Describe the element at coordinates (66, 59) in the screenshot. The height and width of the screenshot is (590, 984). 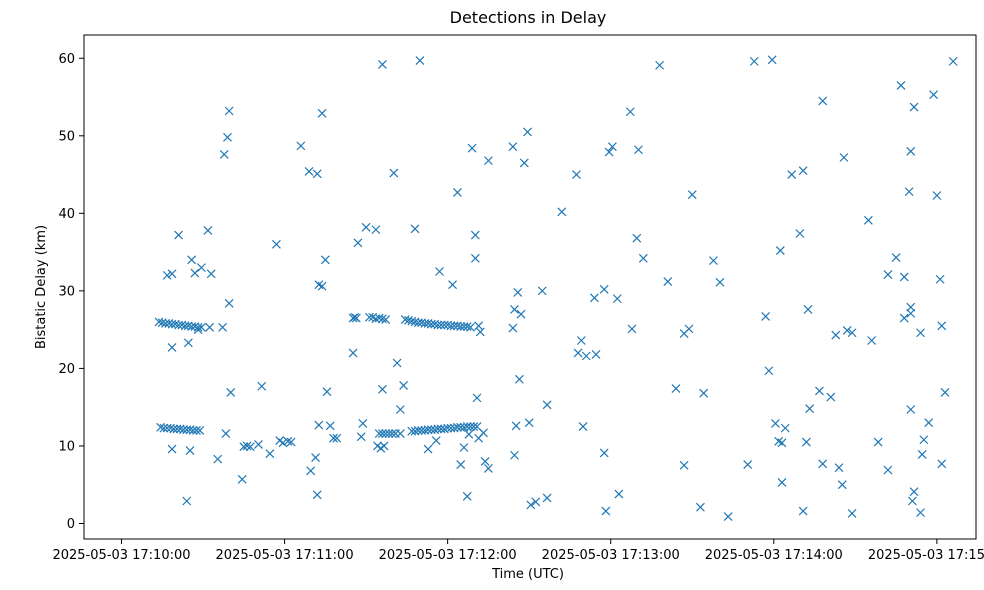
I see `y-tick-label: 60` at that location.